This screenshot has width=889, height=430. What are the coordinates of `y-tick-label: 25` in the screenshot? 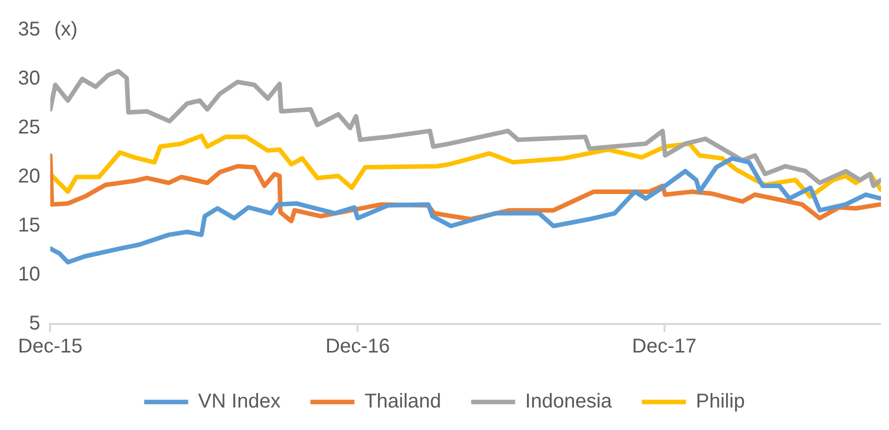 It's located at (29, 127).